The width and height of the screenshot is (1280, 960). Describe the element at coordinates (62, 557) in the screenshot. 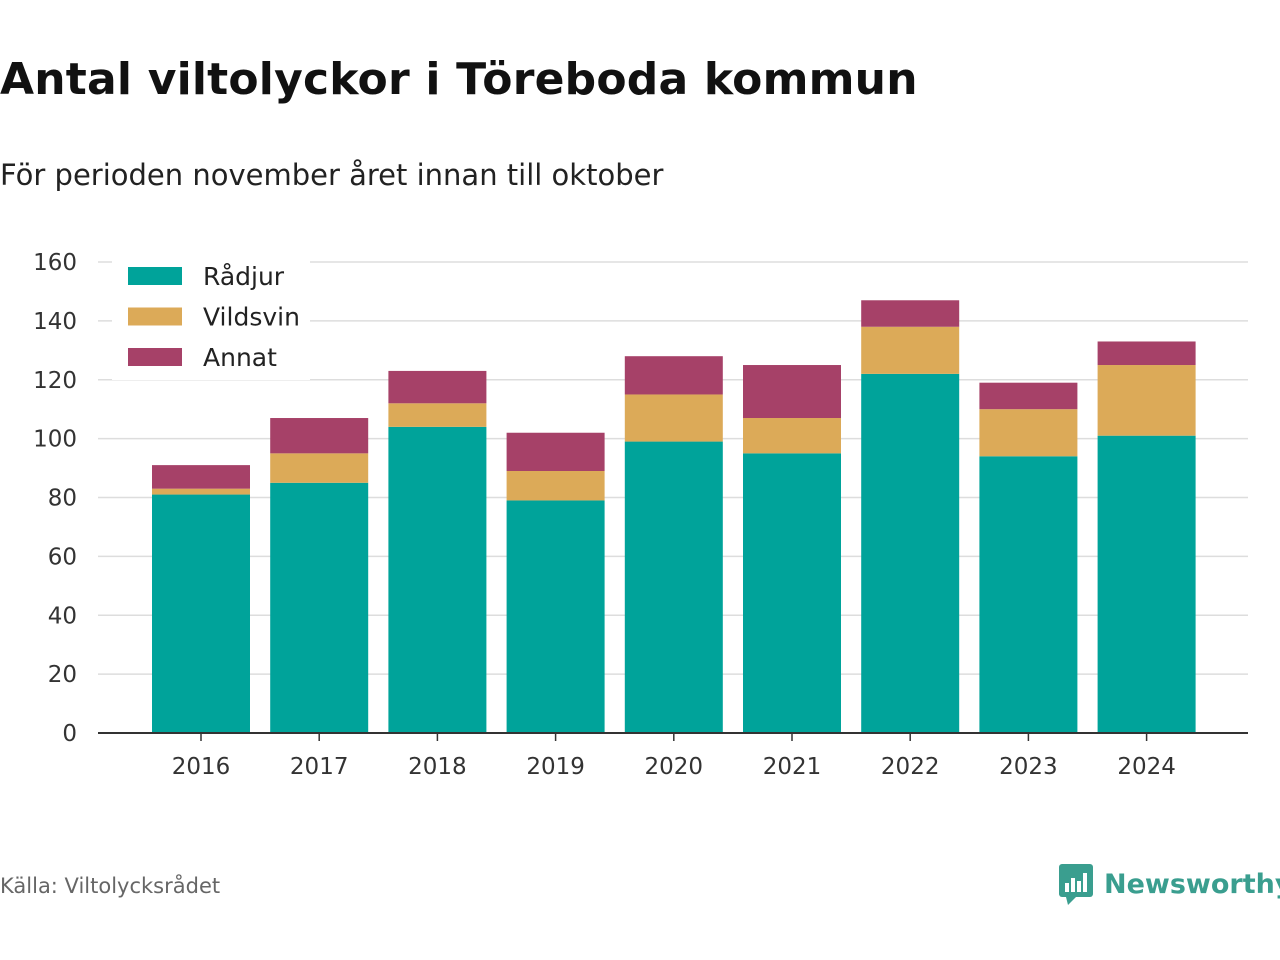

I see `y-tick-label: 60` at that location.